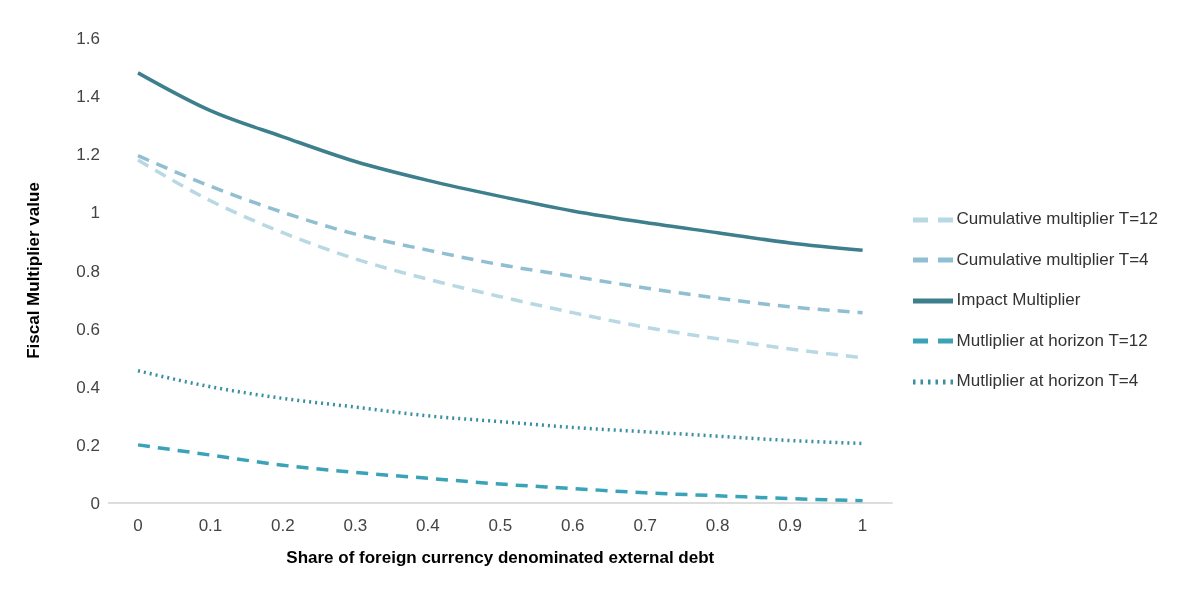 The height and width of the screenshot is (605, 1190). Describe the element at coordinates (88, 97) in the screenshot. I see `y-tick-label: 1.4` at that location.